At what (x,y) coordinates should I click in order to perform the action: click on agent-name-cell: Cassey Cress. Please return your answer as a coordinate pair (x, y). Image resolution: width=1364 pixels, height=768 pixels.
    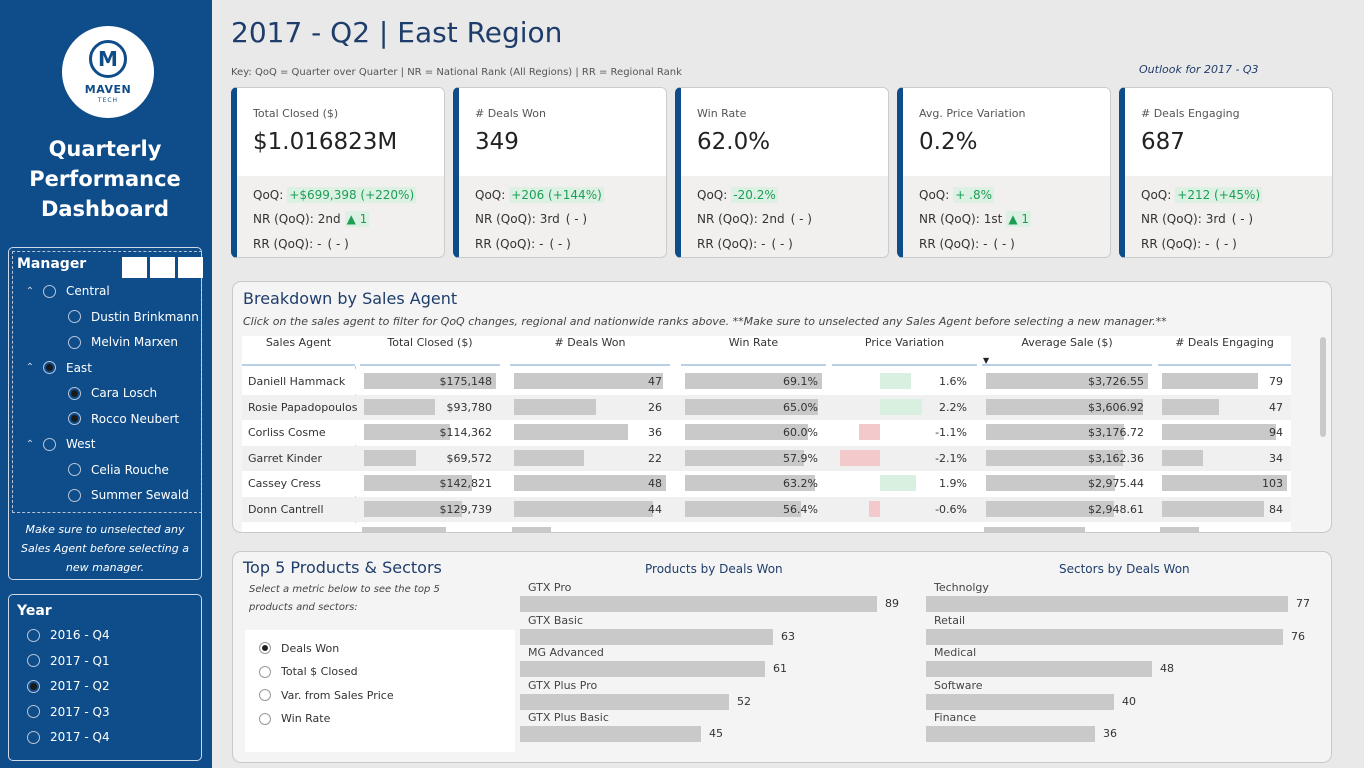
    Looking at the image, I should click on (298, 483).